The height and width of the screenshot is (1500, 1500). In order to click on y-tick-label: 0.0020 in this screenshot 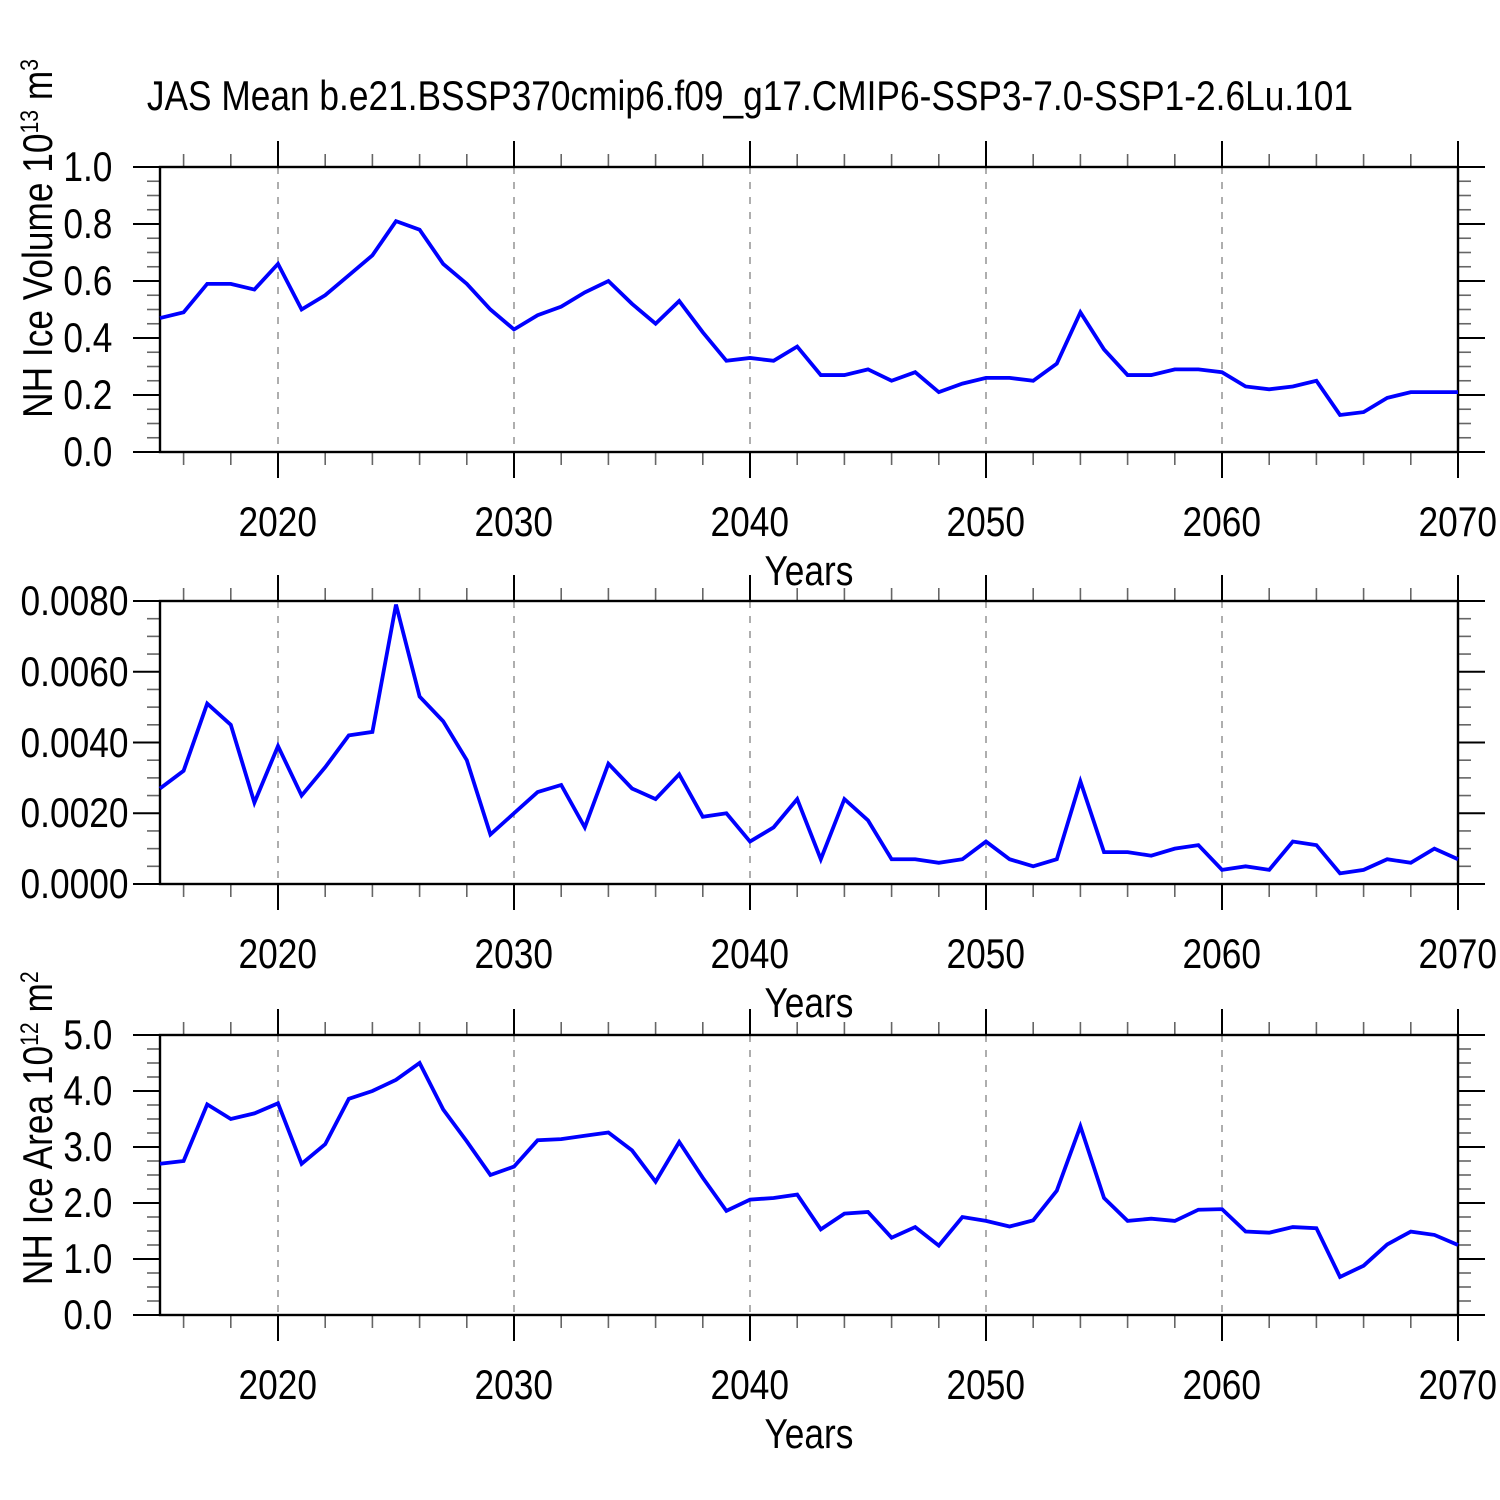, I will do `click(74, 813)`.